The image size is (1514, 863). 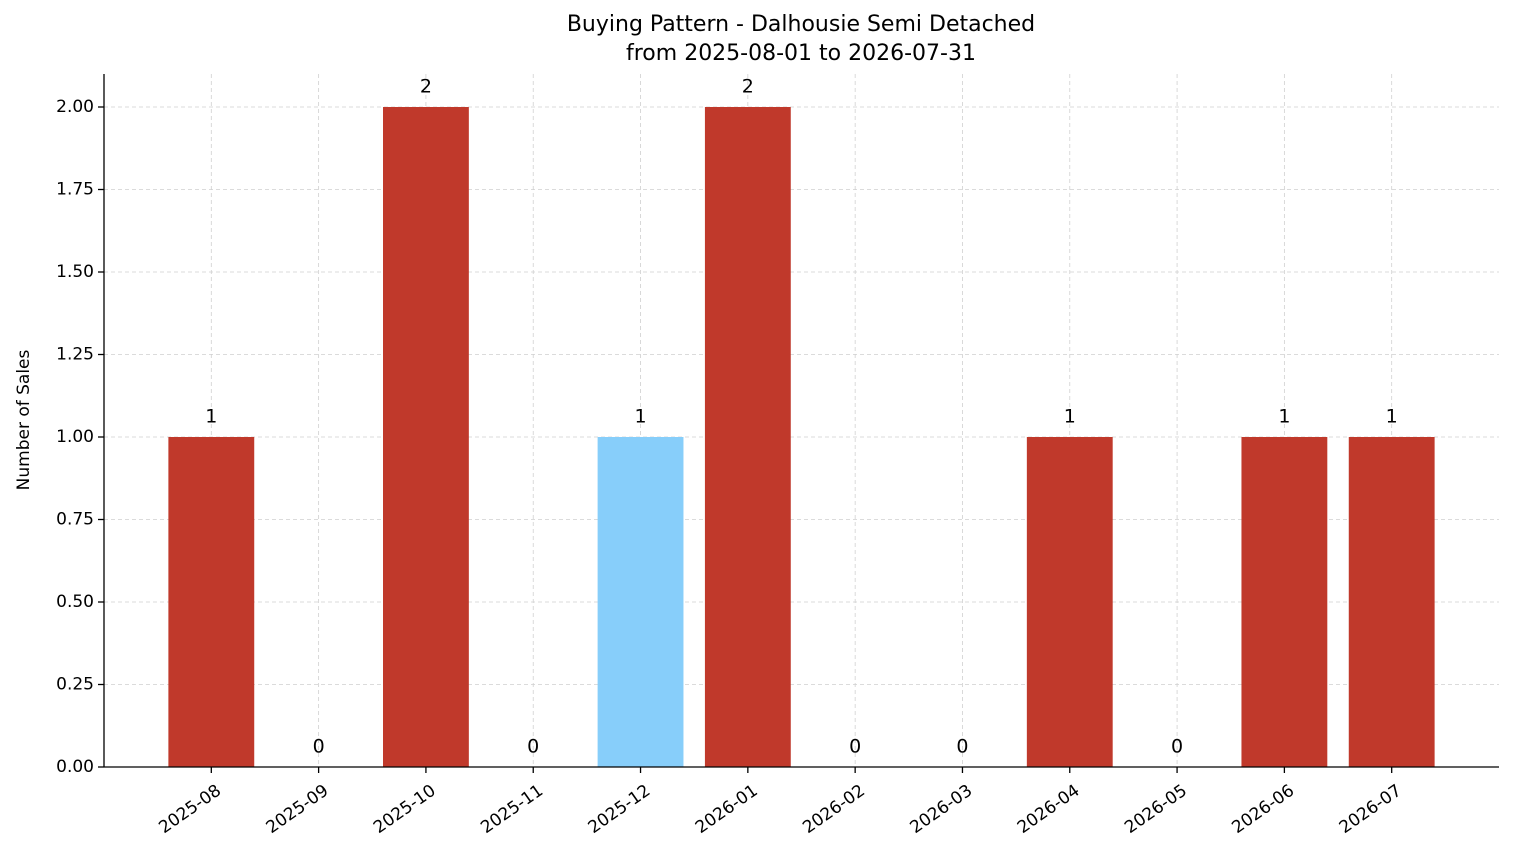 What do you see at coordinates (75, 602) in the screenshot?
I see `y-tick-label: 0.50` at bounding box center [75, 602].